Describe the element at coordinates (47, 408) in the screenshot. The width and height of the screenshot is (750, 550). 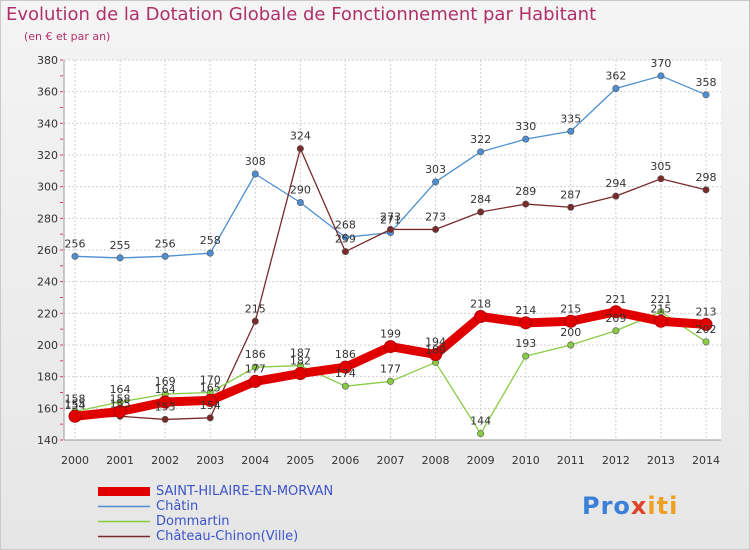
I see `y-tick-label: 160` at that location.